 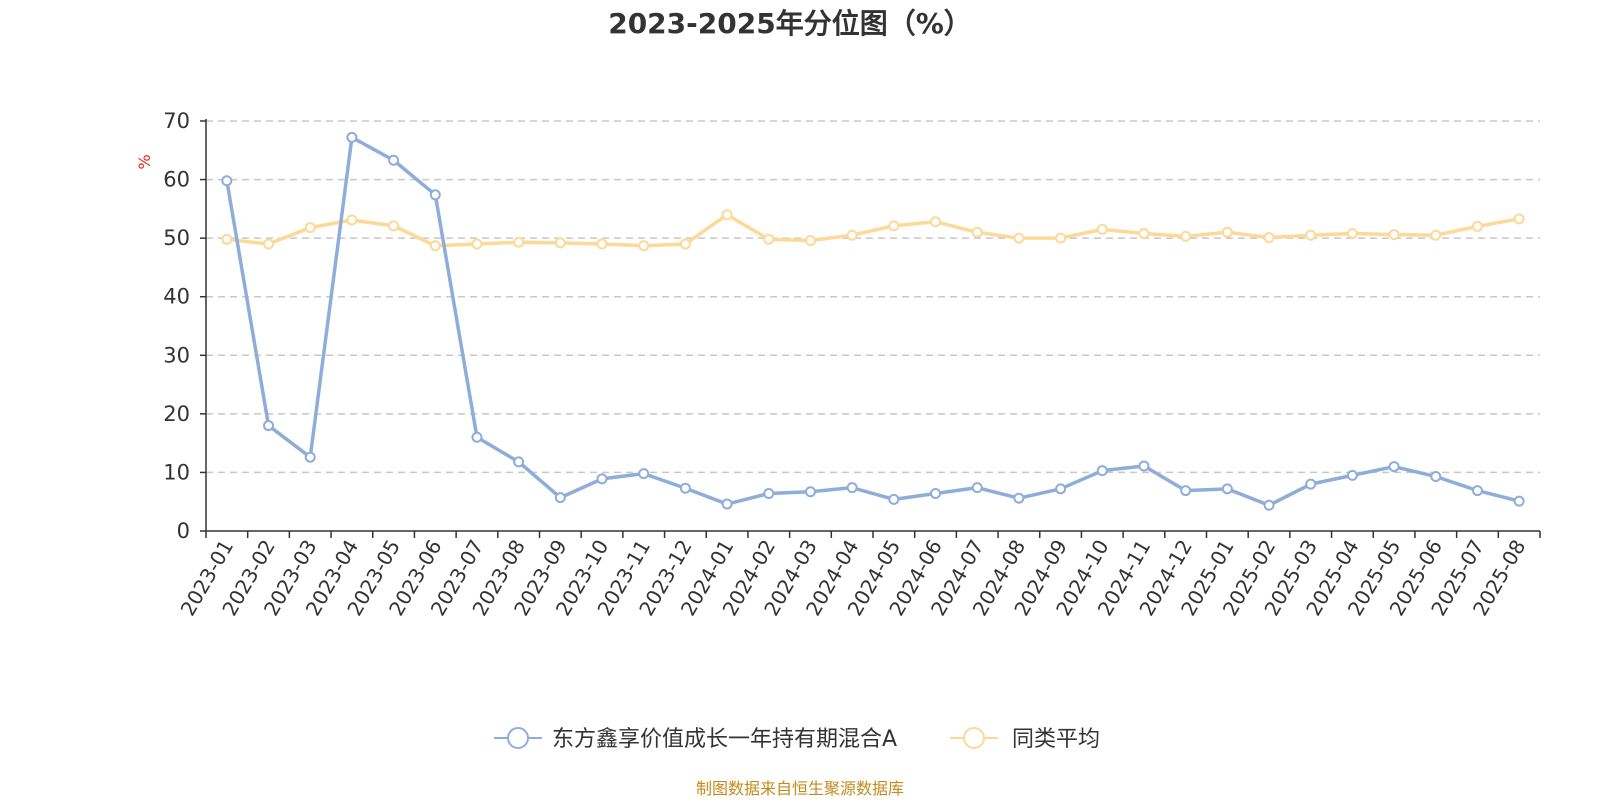 I want to click on legend-series-1-label: 东方鑫享价值成长一年持有期混合A, so click(x=724, y=739).